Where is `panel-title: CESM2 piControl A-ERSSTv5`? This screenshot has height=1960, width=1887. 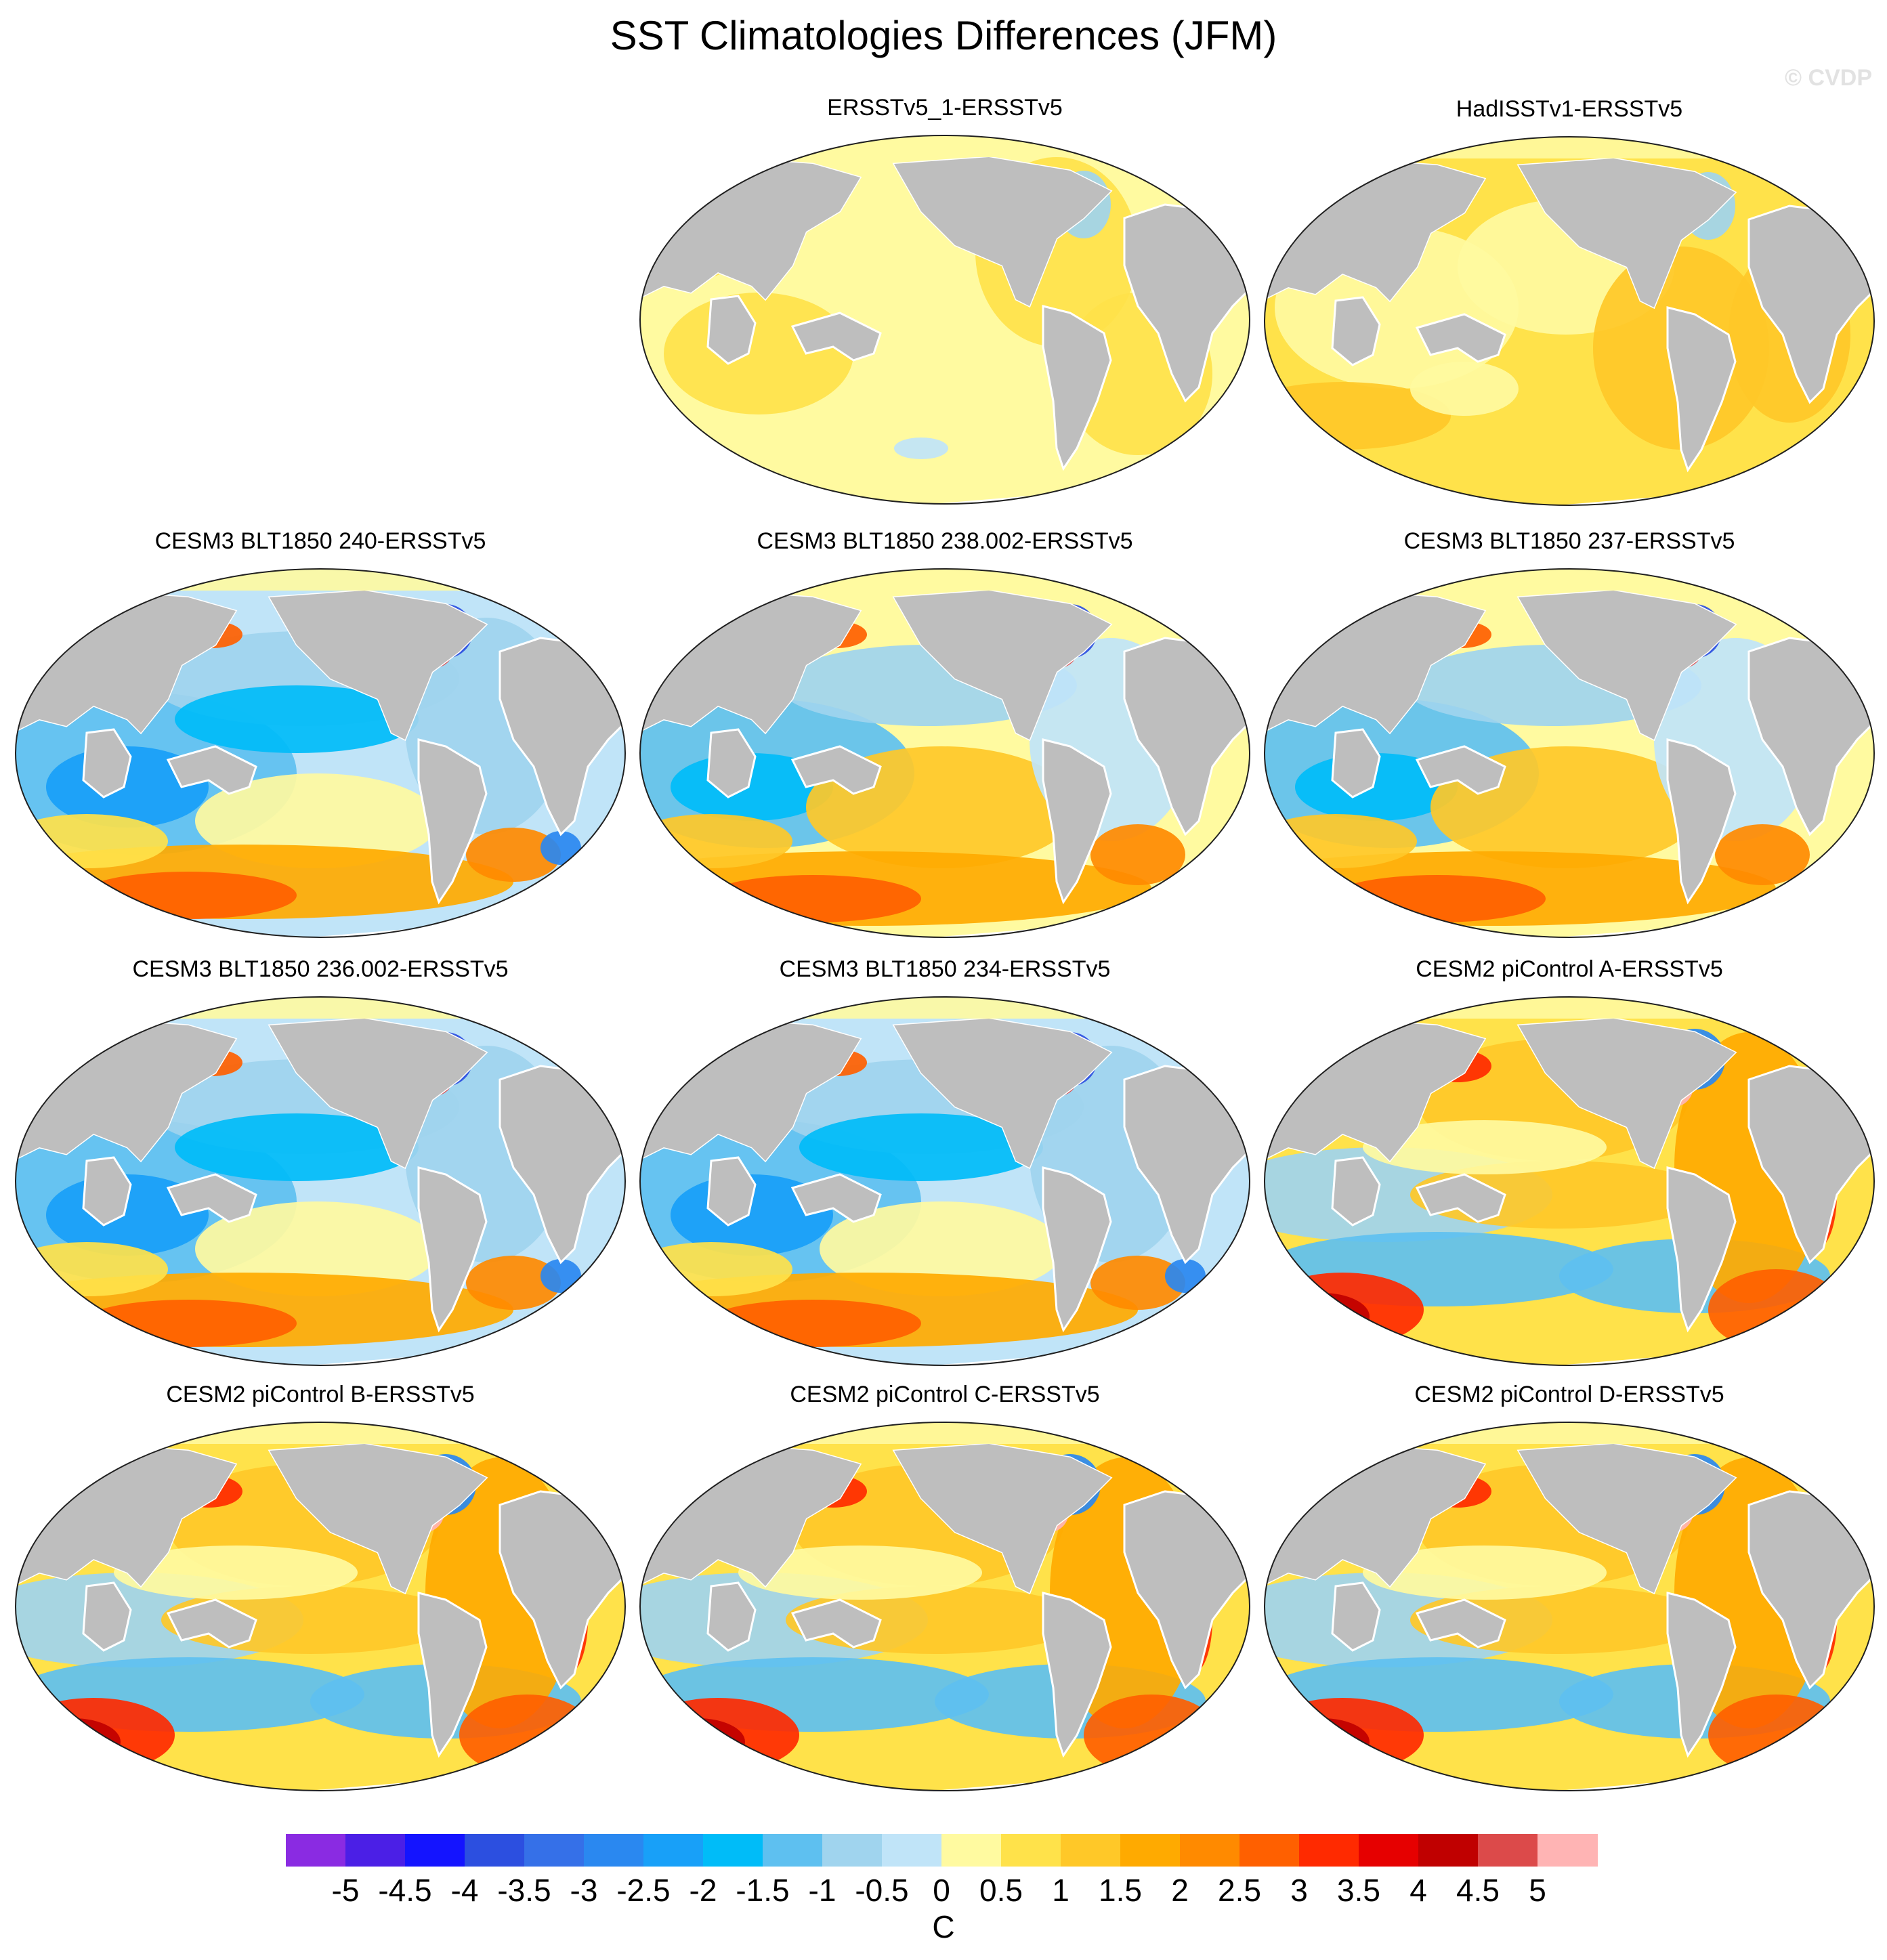 panel-title: CESM2 piControl A-ERSSTv5 is located at coordinates (1569, 969).